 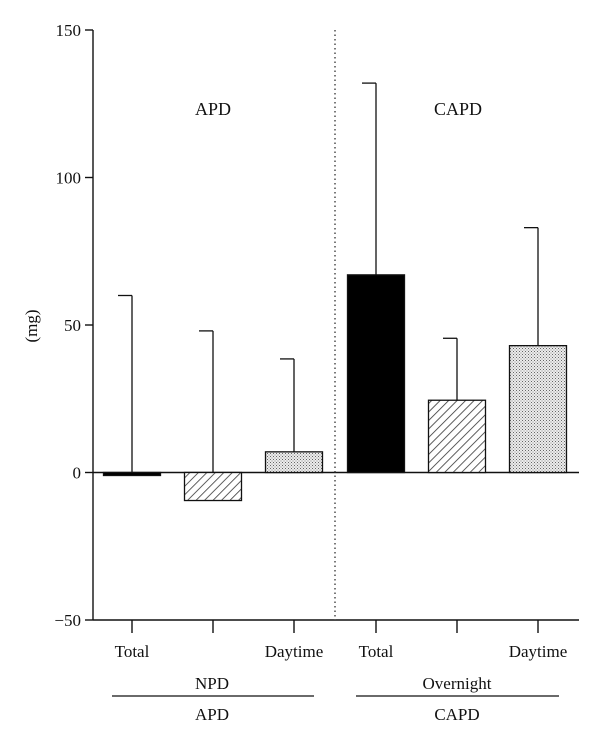 What do you see at coordinates (457, 683) in the screenshot?
I see `group-sub-label-overnight: Overnight` at bounding box center [457, 683].